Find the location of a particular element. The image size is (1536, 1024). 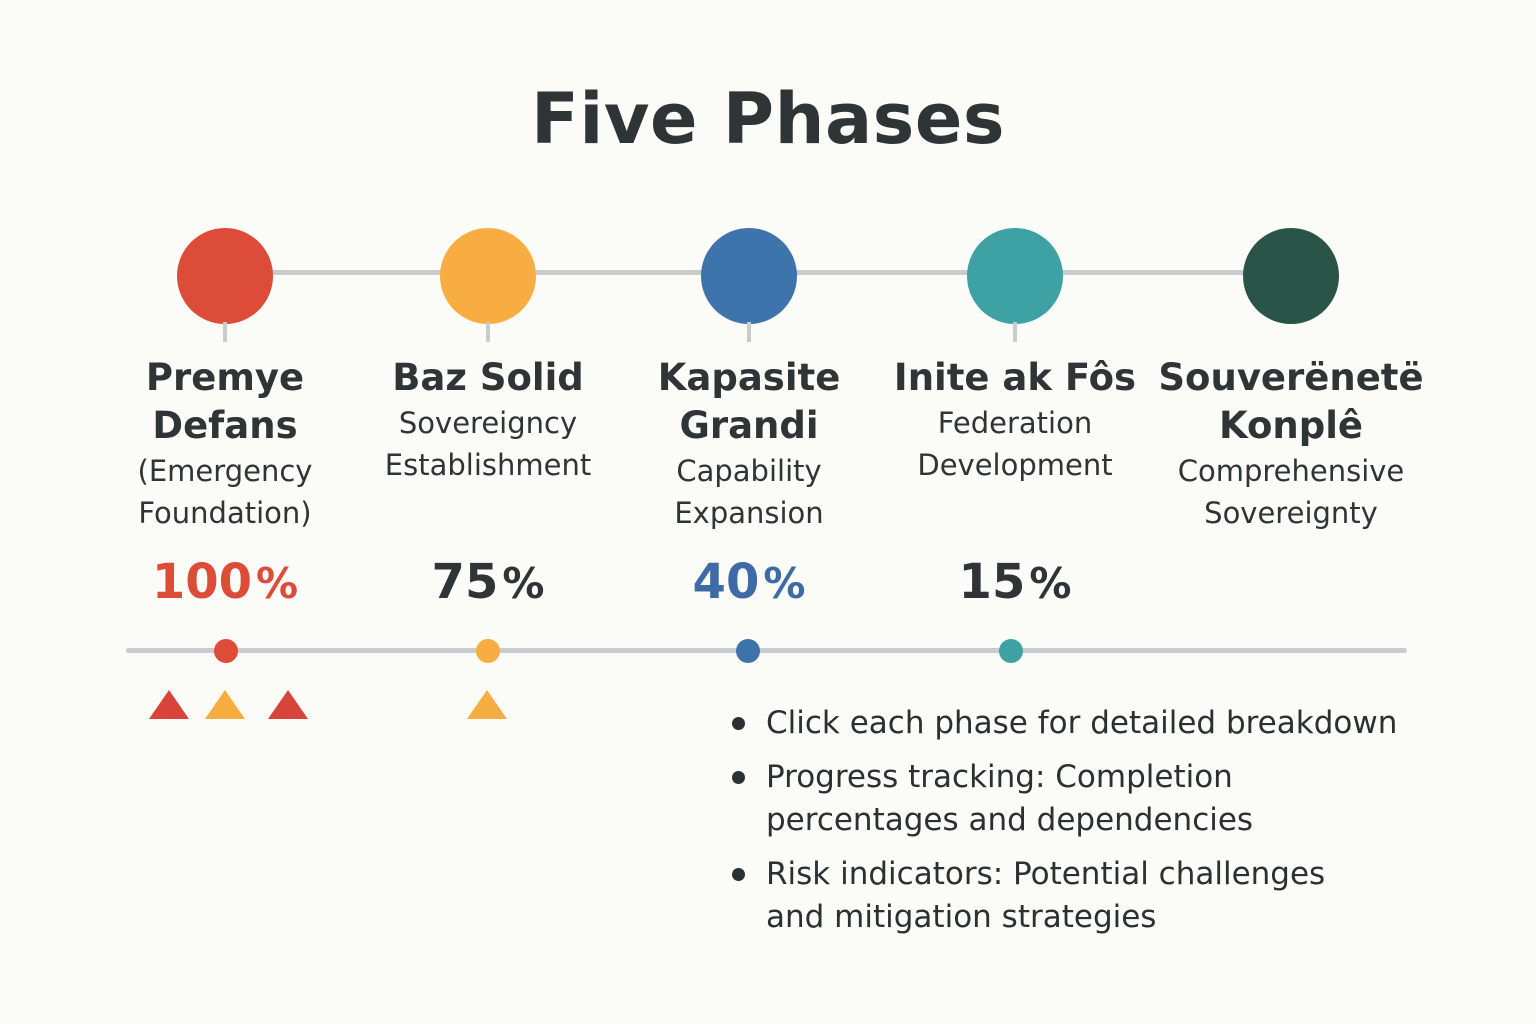

phase-4-node is located at coordinates (1015, 276).